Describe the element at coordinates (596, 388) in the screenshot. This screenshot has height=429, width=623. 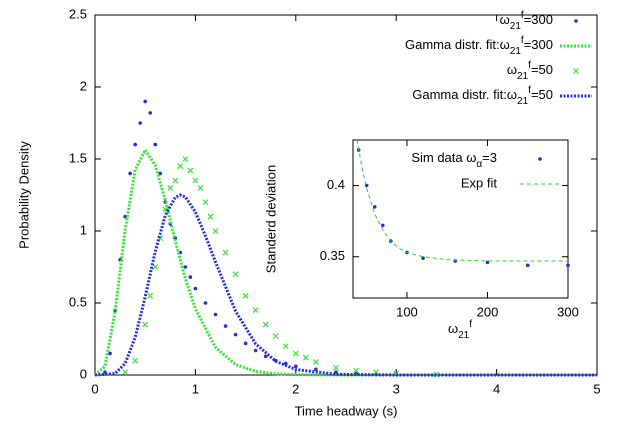
I see `x-tick-label: 5` at that location.